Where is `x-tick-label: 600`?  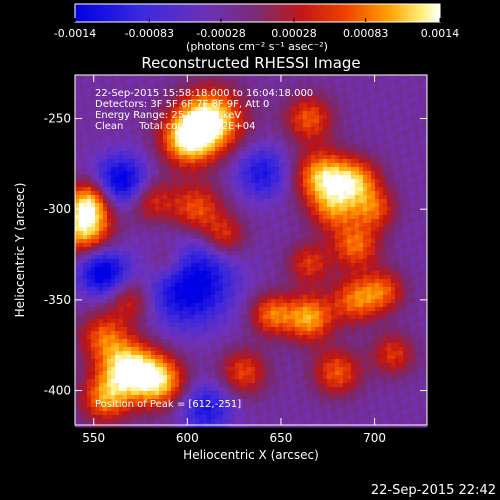 x-tick-label: 600 is located at coordinates (187, 438).